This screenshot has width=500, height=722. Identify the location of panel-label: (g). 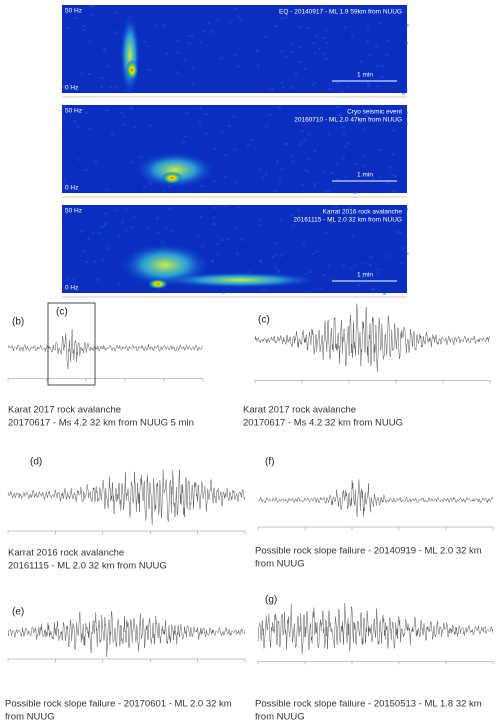
(271, 600).